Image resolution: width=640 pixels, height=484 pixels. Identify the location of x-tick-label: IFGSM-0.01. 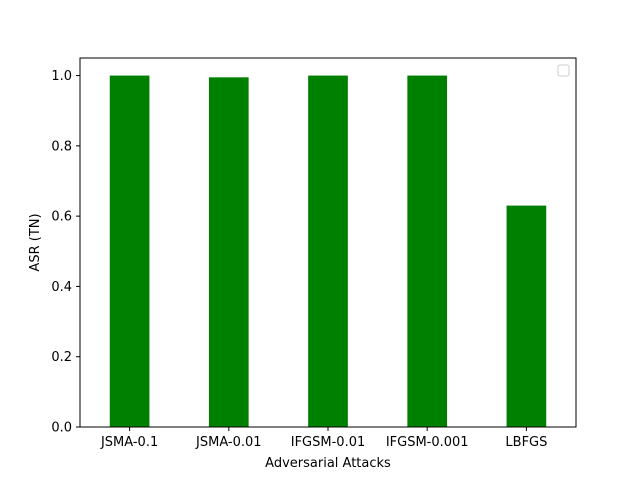
(328, 442).